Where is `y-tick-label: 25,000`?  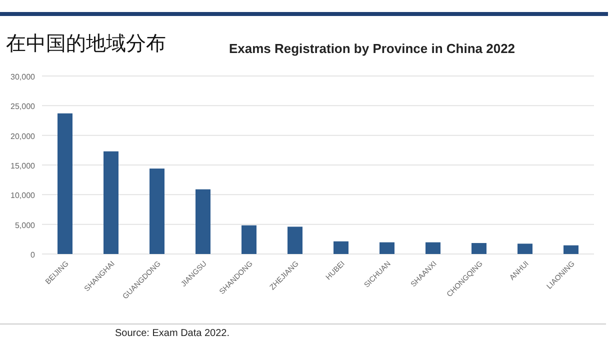
y-tick-label: 25,000 is located at coordinates (23, 107).